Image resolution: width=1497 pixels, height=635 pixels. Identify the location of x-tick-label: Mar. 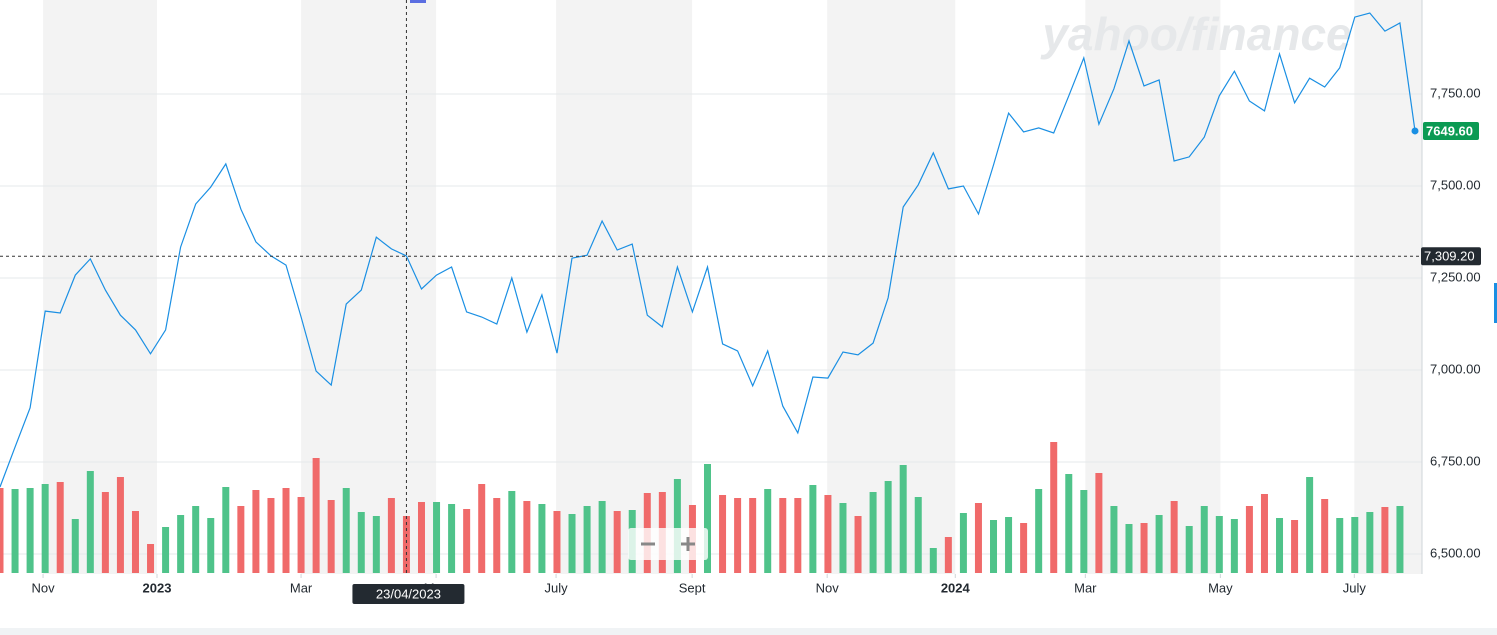
(1085, 587).